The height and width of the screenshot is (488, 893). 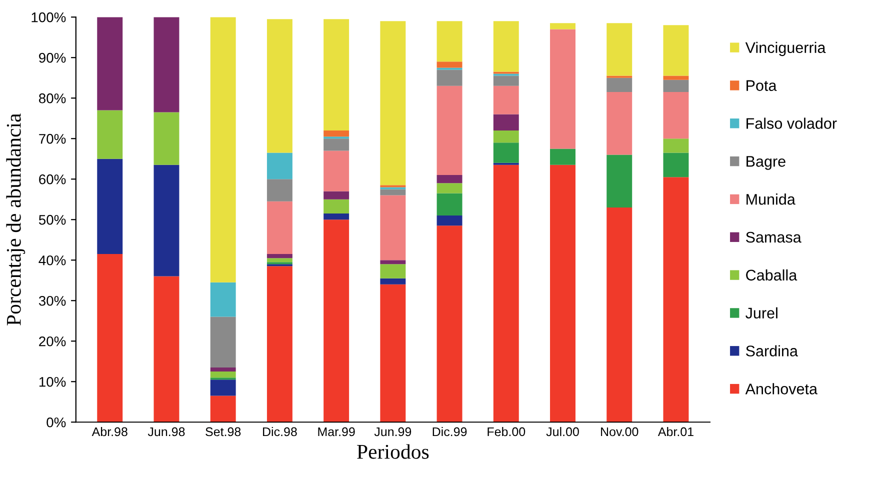 I want to click on y-tick-label: 0%, so click(x=56, y=422).